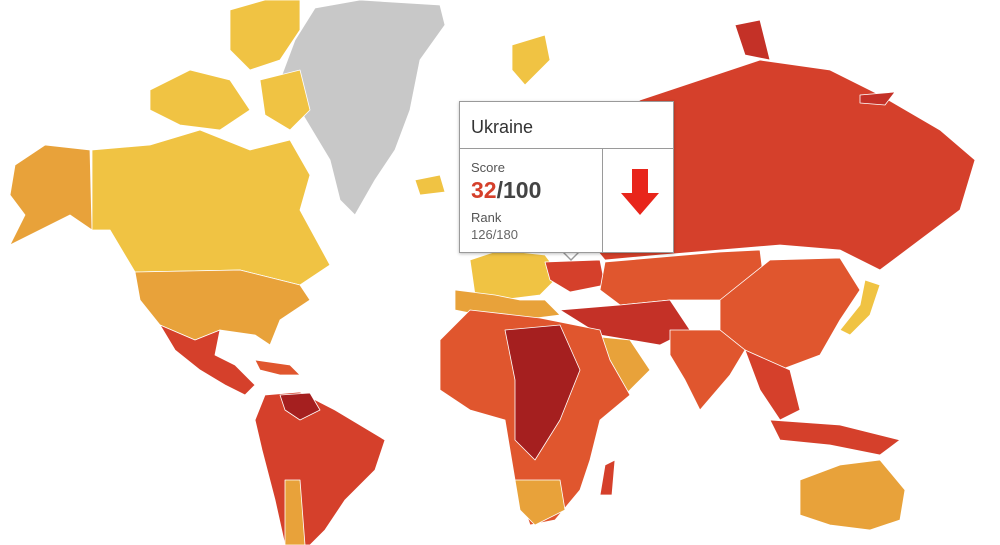 Image resolution: width=1000 pixels, height=545 pixels. I want to click on trend-panel, so click(639, 201).